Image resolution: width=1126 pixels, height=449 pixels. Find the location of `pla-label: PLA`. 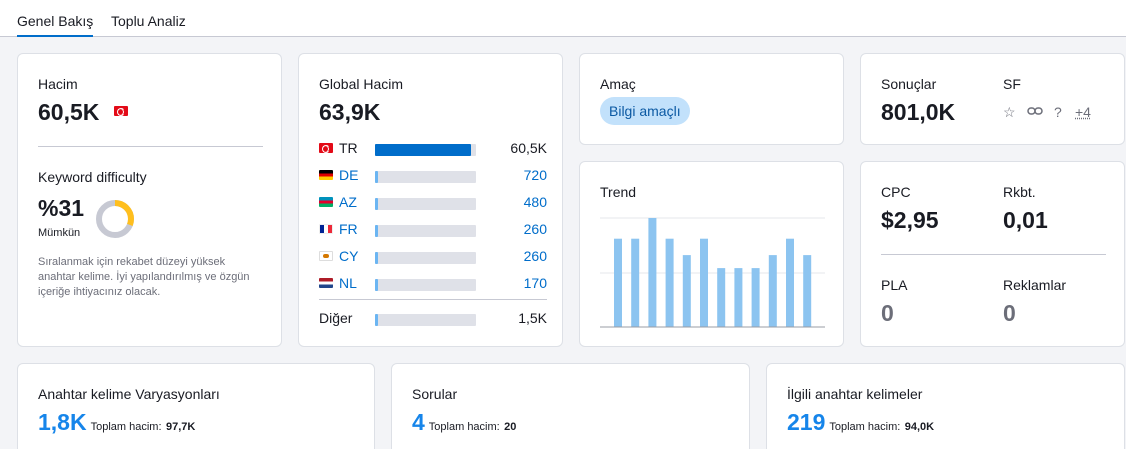

pla-label: PLA is located at coordinates (894, 285).